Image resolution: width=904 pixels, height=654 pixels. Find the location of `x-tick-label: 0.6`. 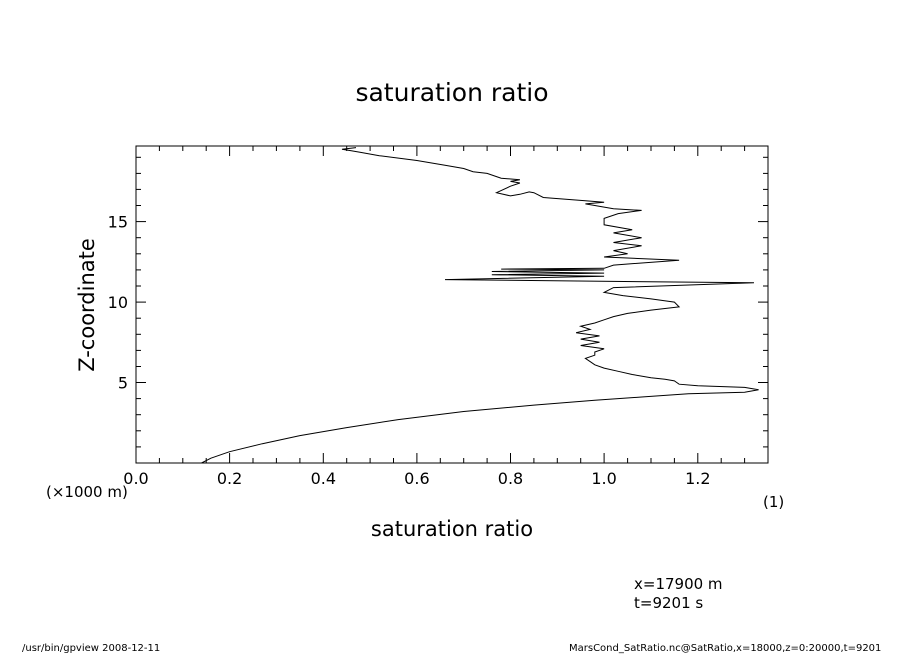

x-tick-label: 0.6 is located at coordinates (416, 478).